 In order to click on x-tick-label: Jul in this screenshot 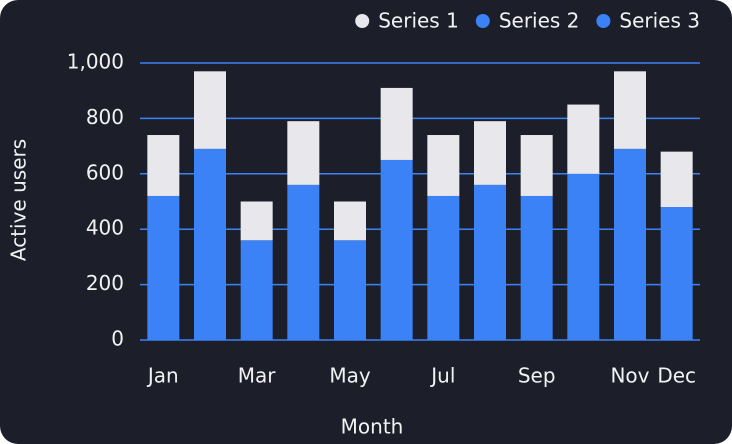, I will do `click(442, 376)`.